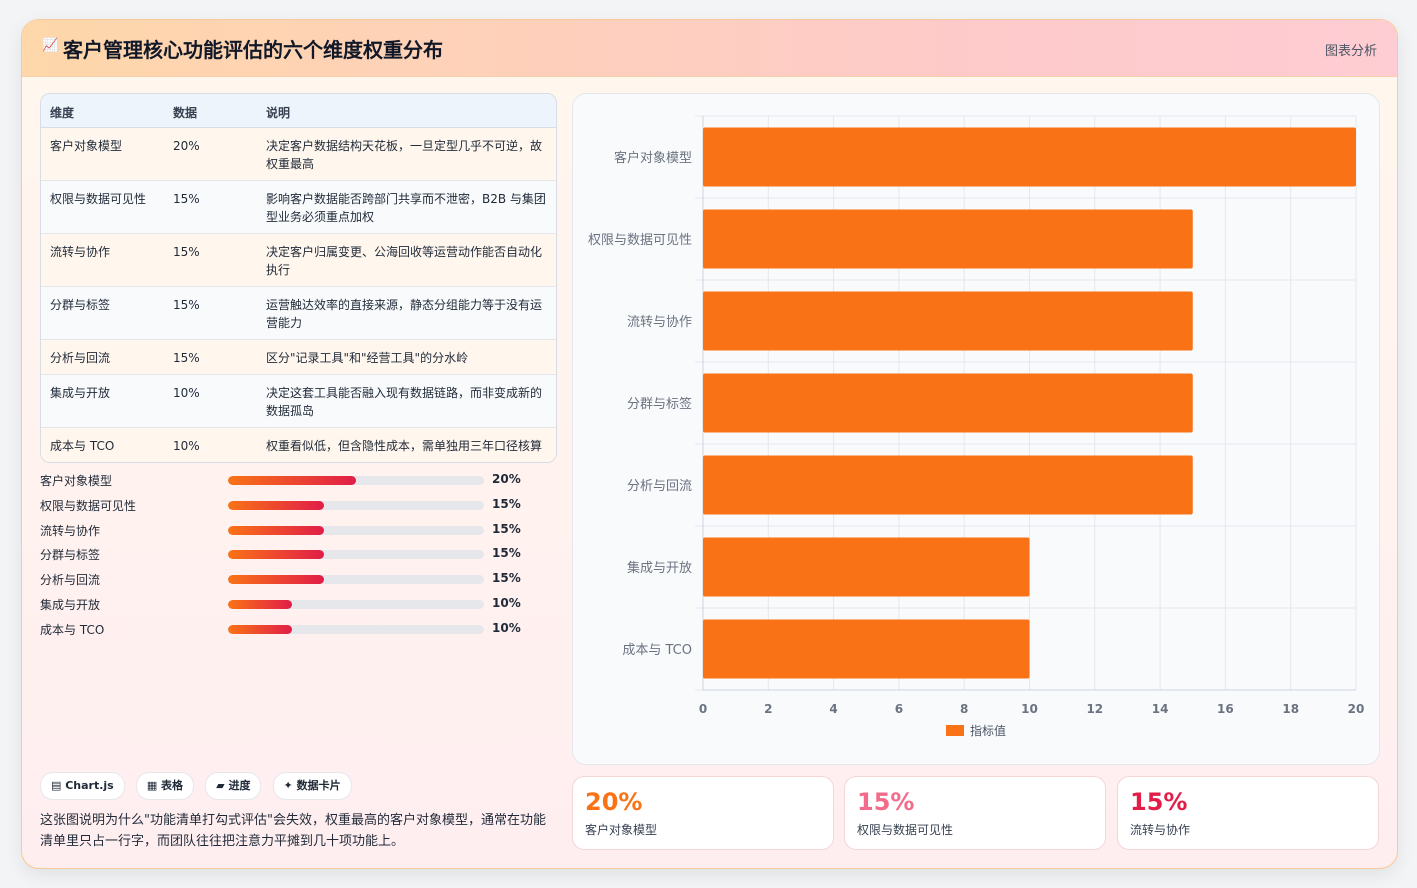 The image size is (1417, 888). Describe the element at coordinates (659, 404) in the screenshot. I see `category-label: 分群与标签` at that location.